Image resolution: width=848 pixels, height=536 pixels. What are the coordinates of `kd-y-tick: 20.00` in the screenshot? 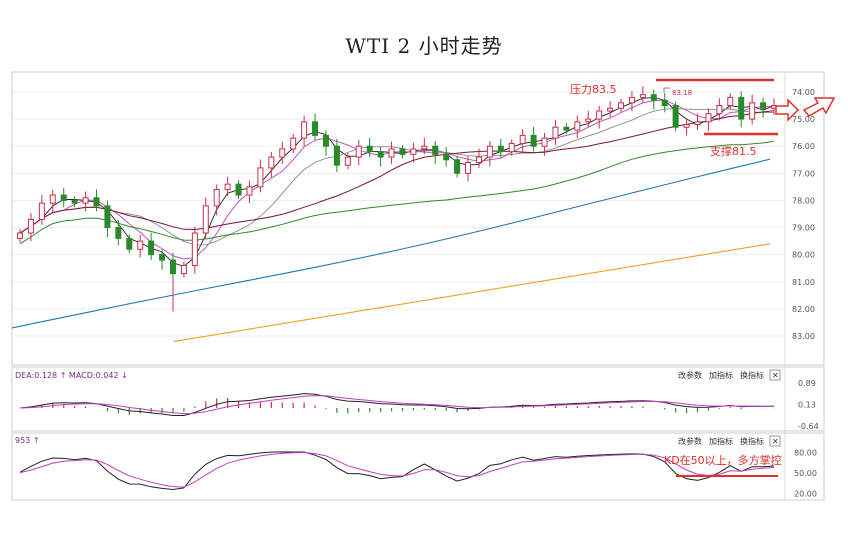 It's located at (805, 494).